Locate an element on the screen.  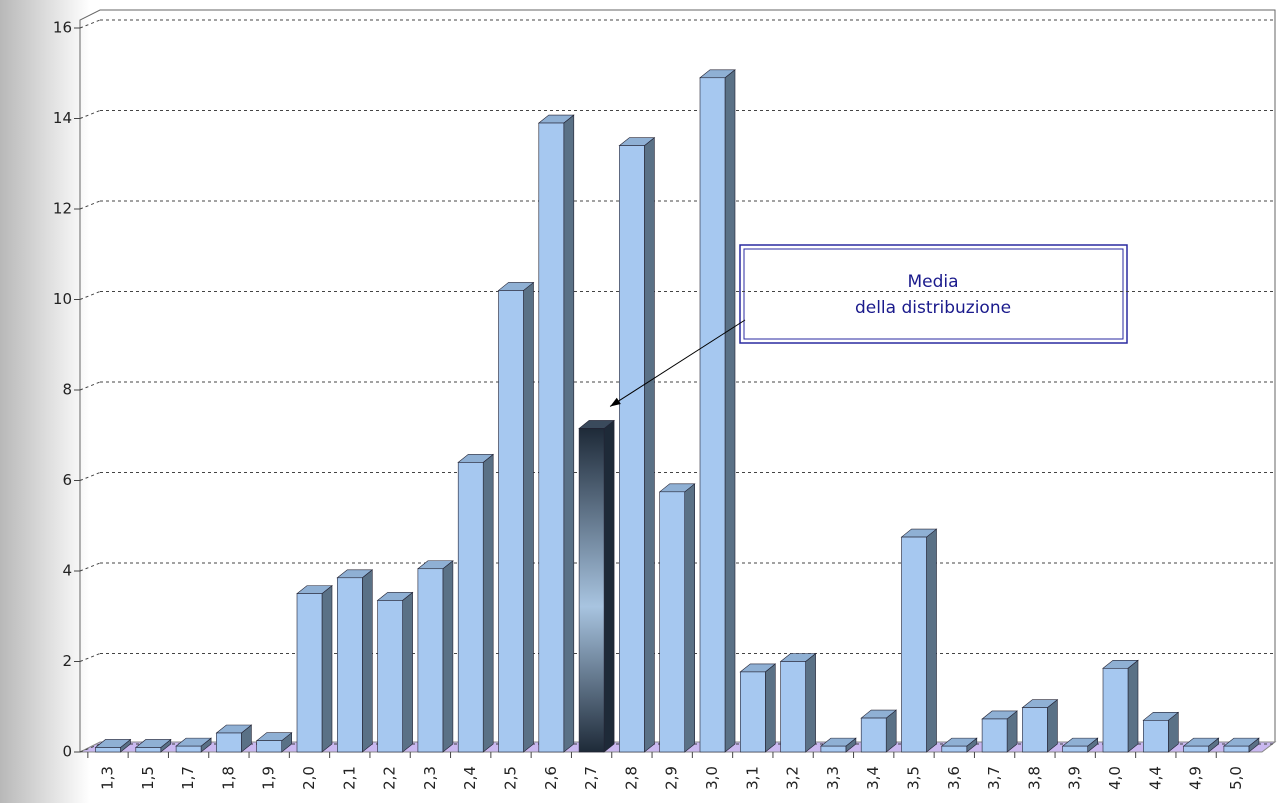
x-tick-label: 3,4 is located at coordinates (873, 778).